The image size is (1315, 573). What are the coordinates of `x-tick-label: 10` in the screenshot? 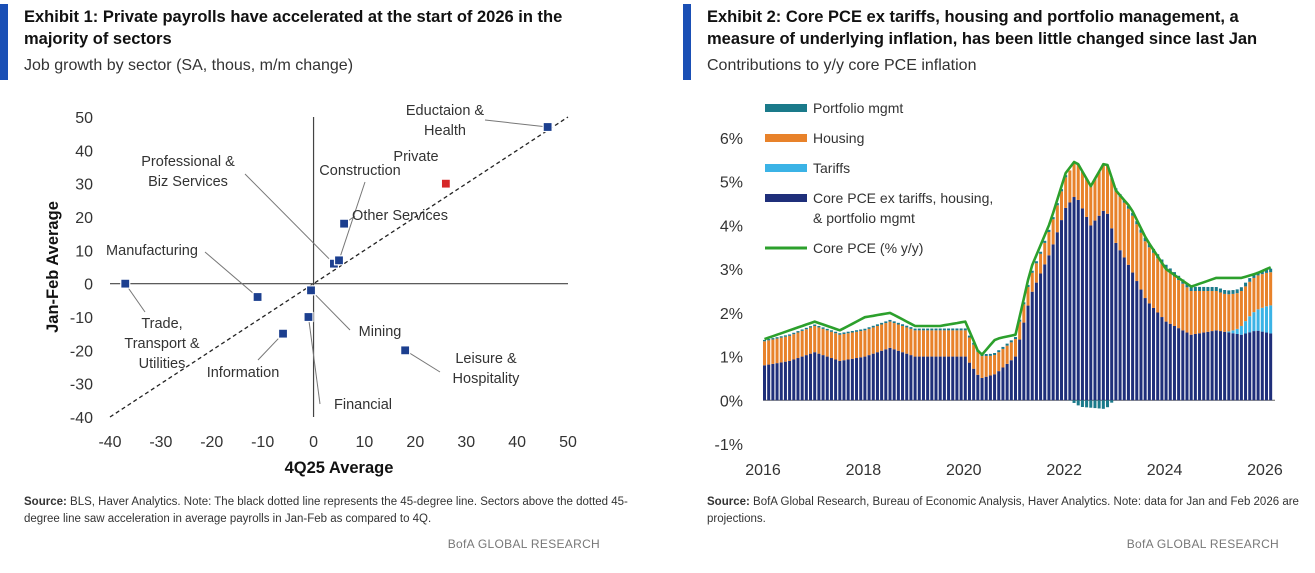 It's located at (365, 442).